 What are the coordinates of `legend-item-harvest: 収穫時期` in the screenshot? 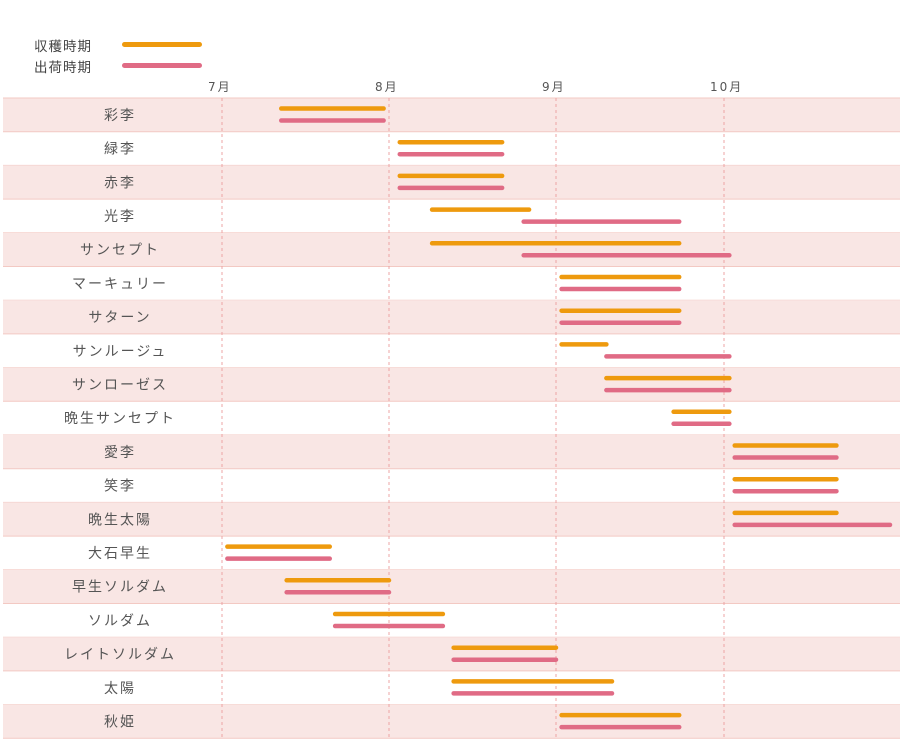 It's located at (118, 44).